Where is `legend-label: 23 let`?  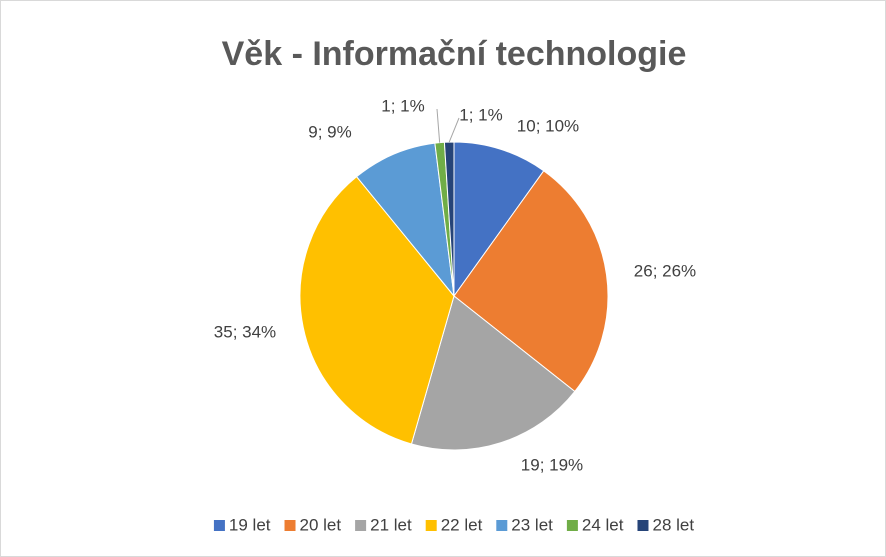
legend-label: 23 let is located at coordinates (532, 524).